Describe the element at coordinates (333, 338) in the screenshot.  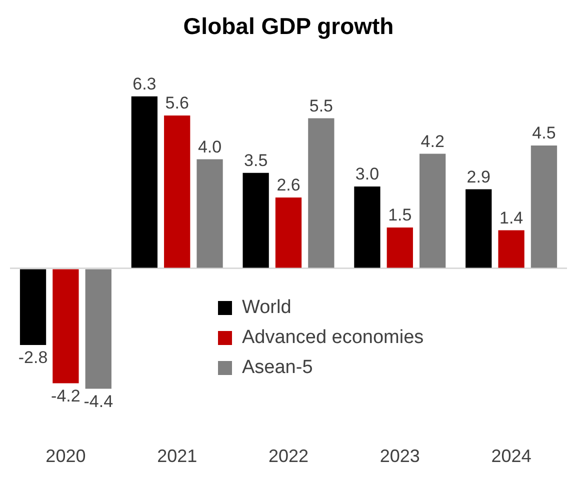
I see `legend-label: Advanced economies` at that location.